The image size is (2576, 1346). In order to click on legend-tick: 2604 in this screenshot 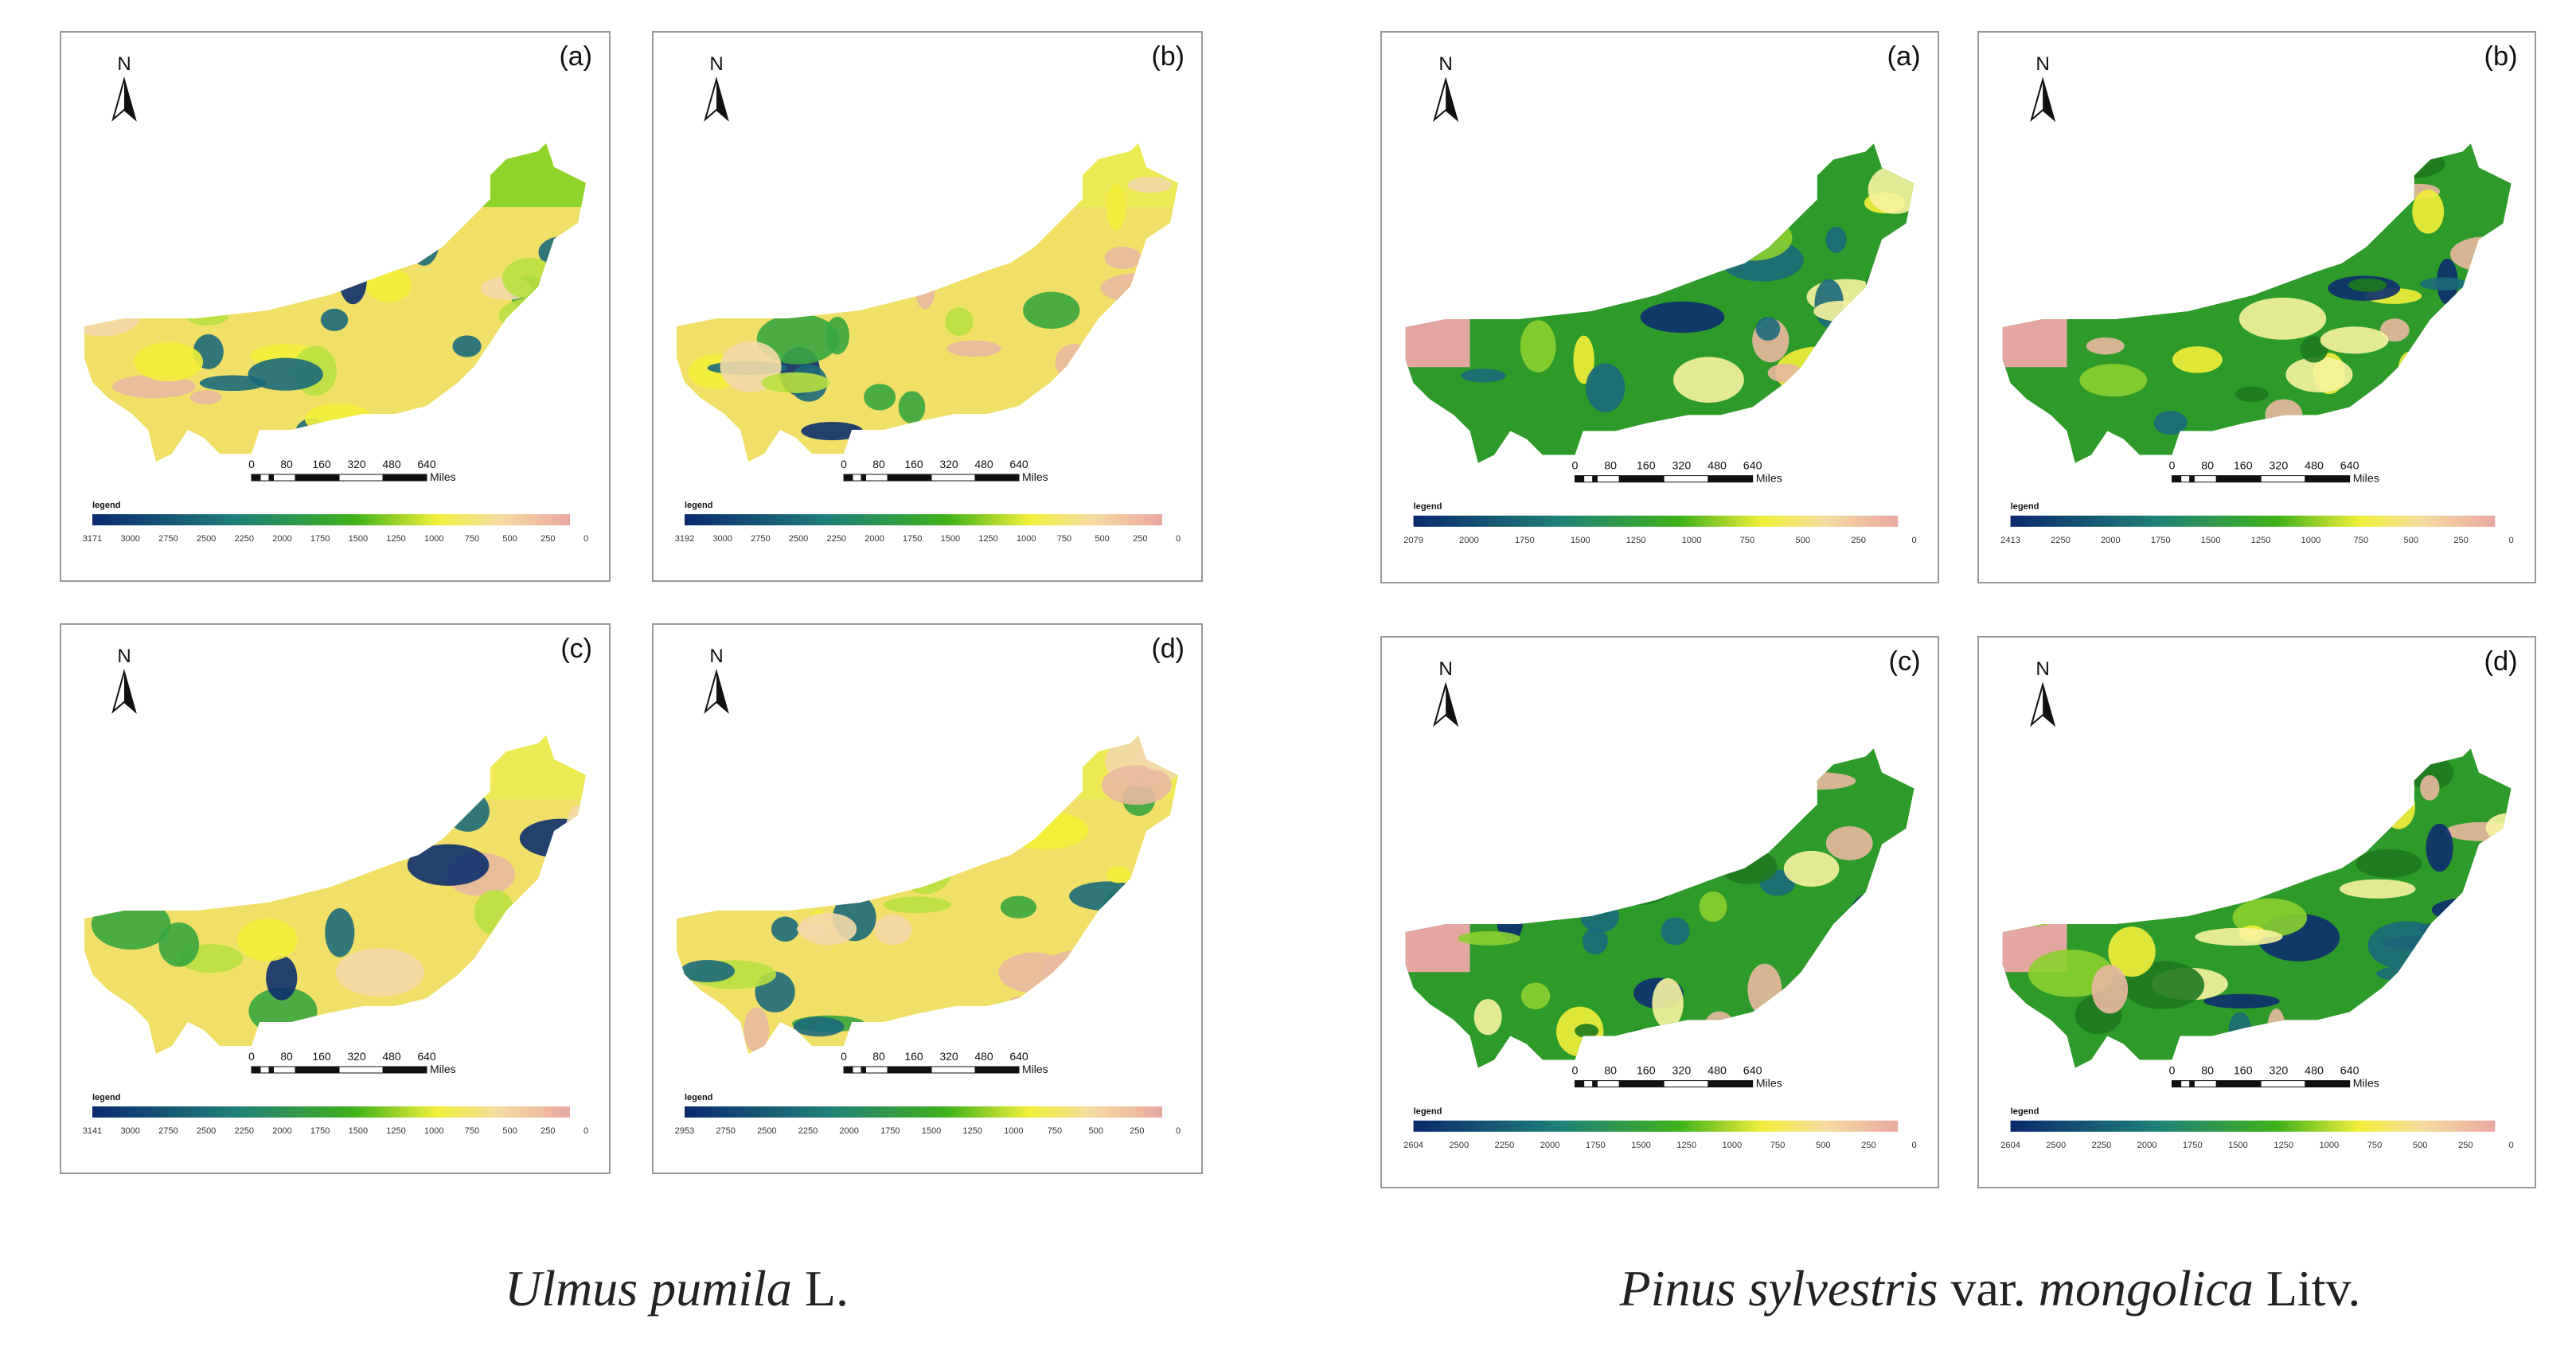, I will do `click(1413, 1145)`.